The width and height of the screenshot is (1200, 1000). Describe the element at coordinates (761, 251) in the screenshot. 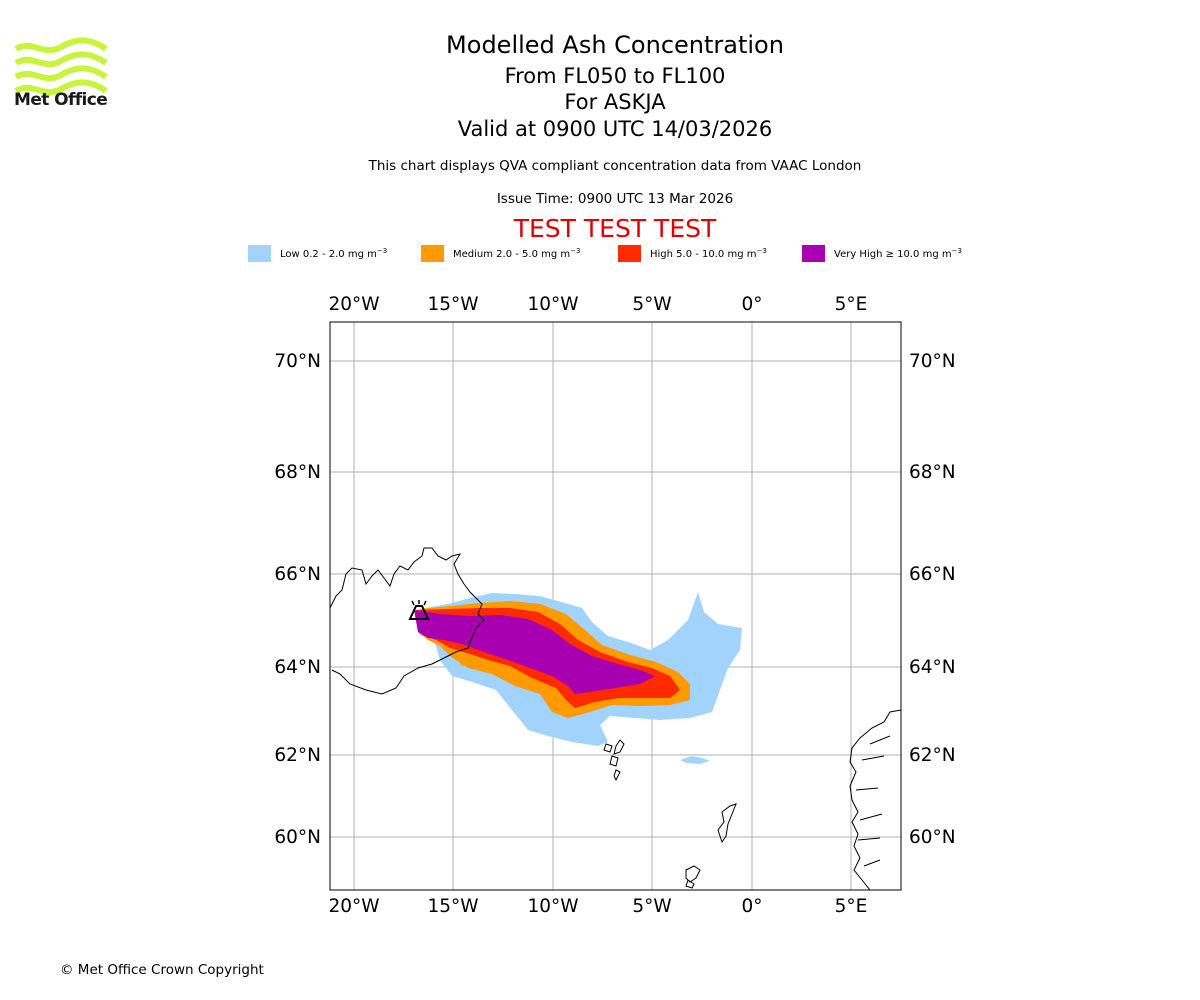

I see `legend-exp-high: −3` at that location.